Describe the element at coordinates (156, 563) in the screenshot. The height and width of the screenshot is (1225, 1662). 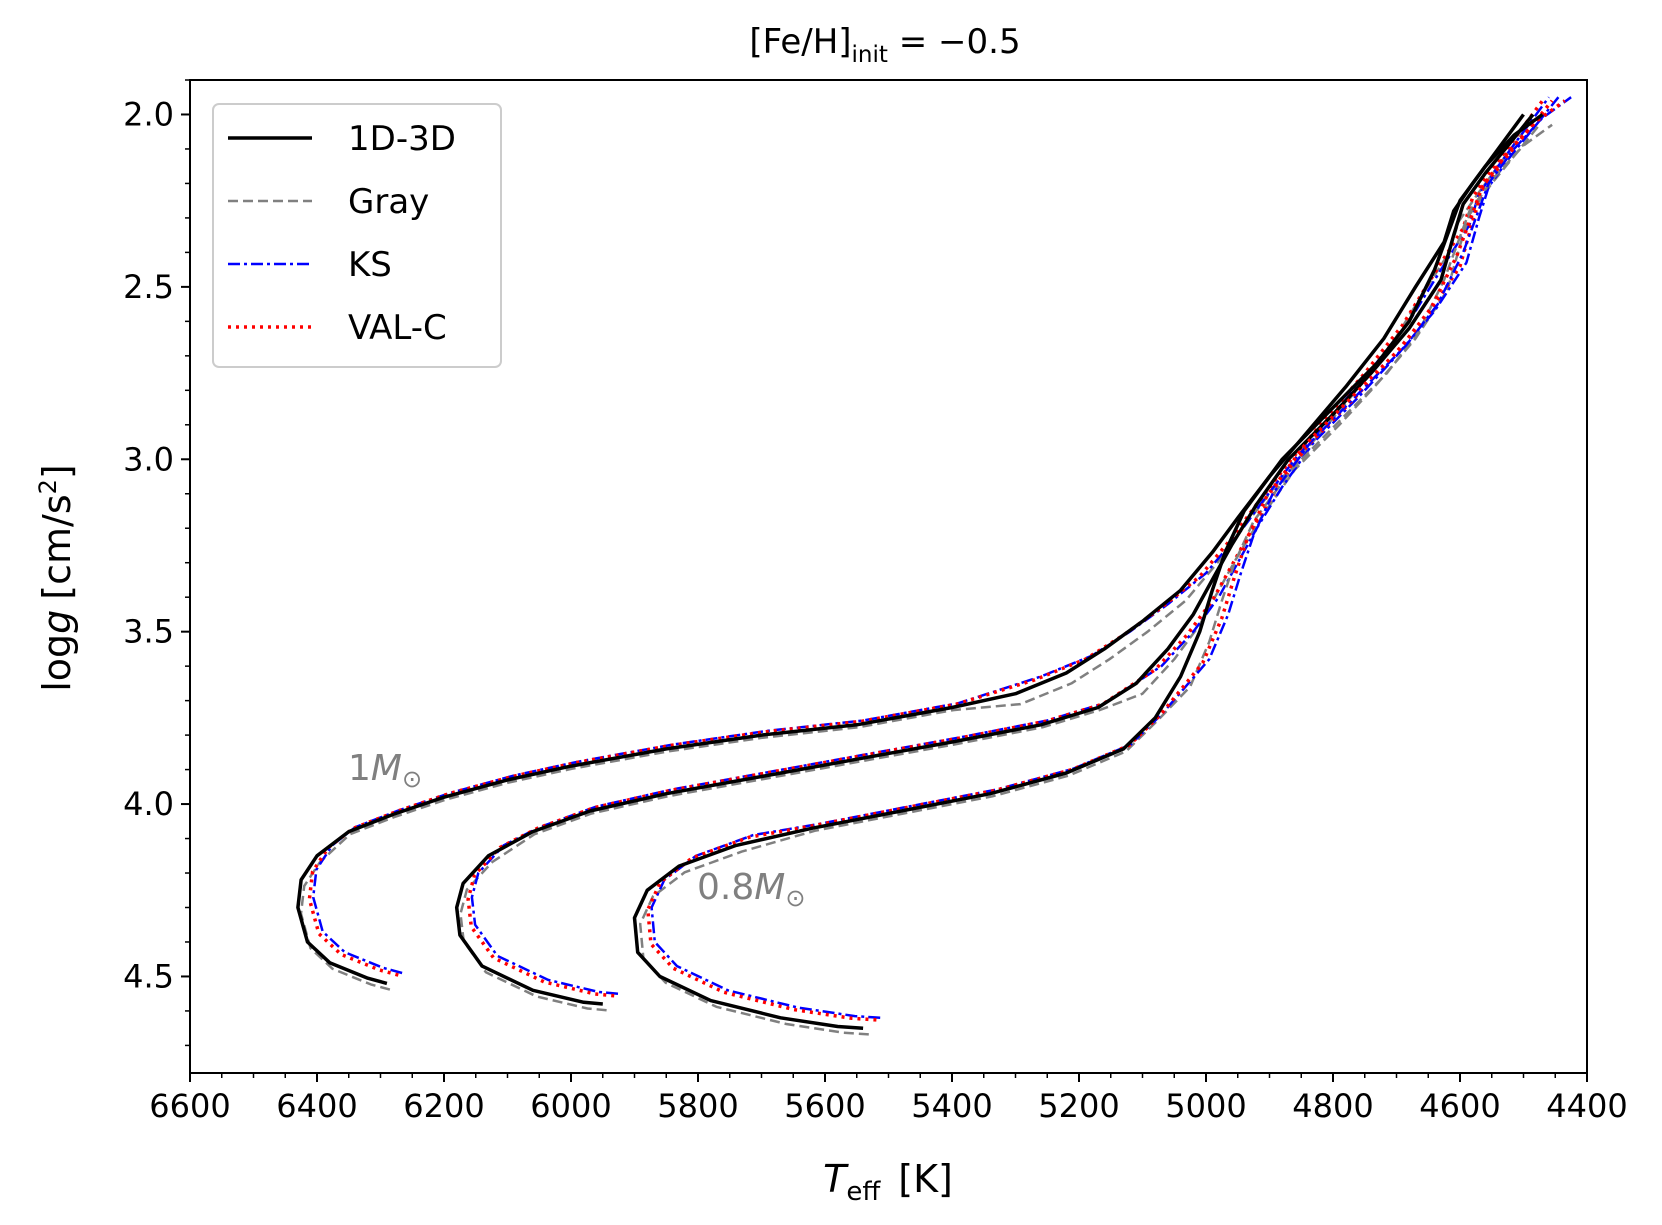
I see `y-axis-ticks: 2.0 2.5 3.0 3.5 4.0 4.5` at that location.